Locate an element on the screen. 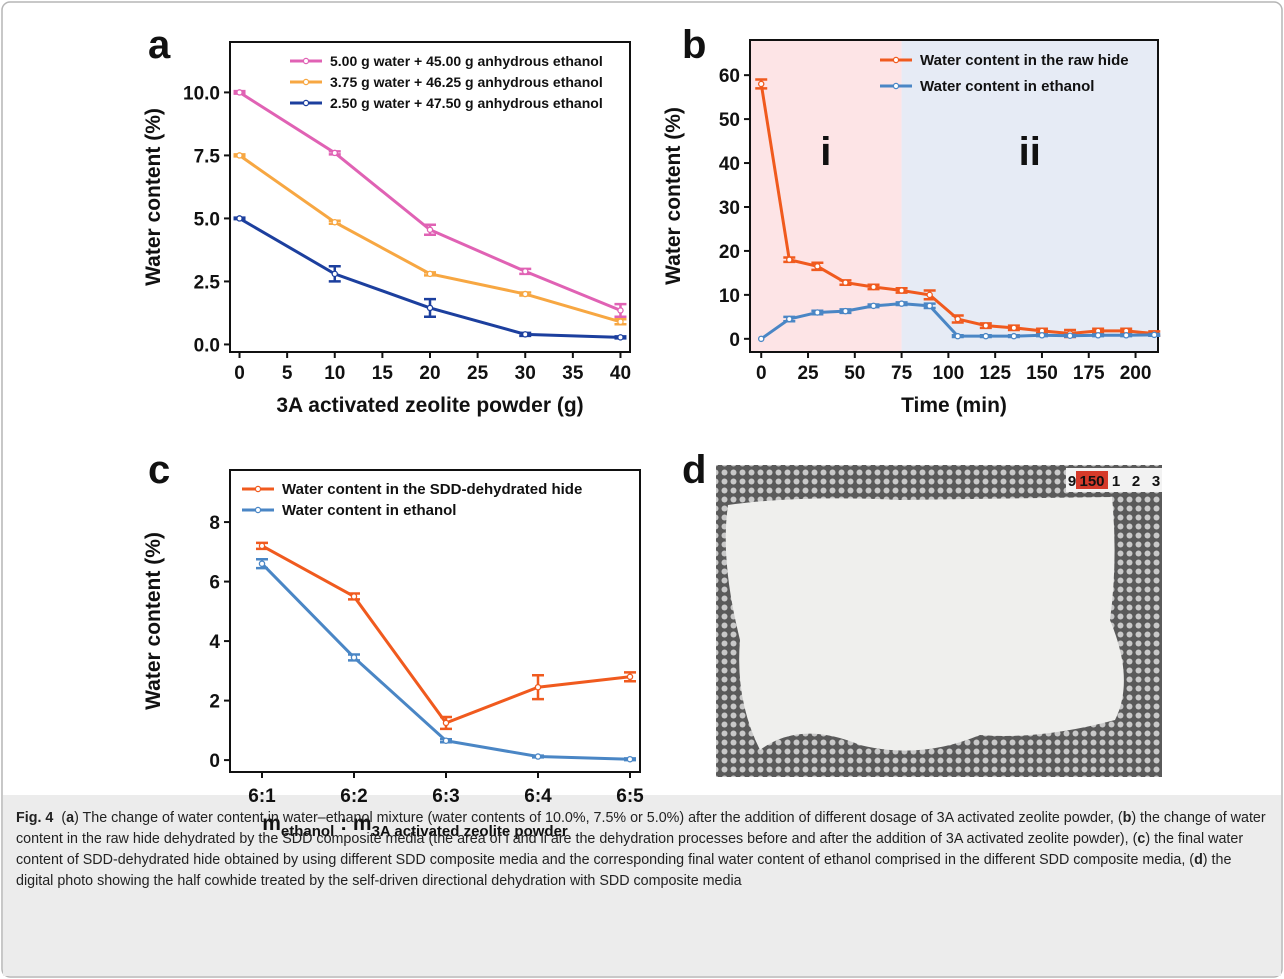 This screenshot has width=1284, height=979. panel-label: a is located at coordinates (159, 45).